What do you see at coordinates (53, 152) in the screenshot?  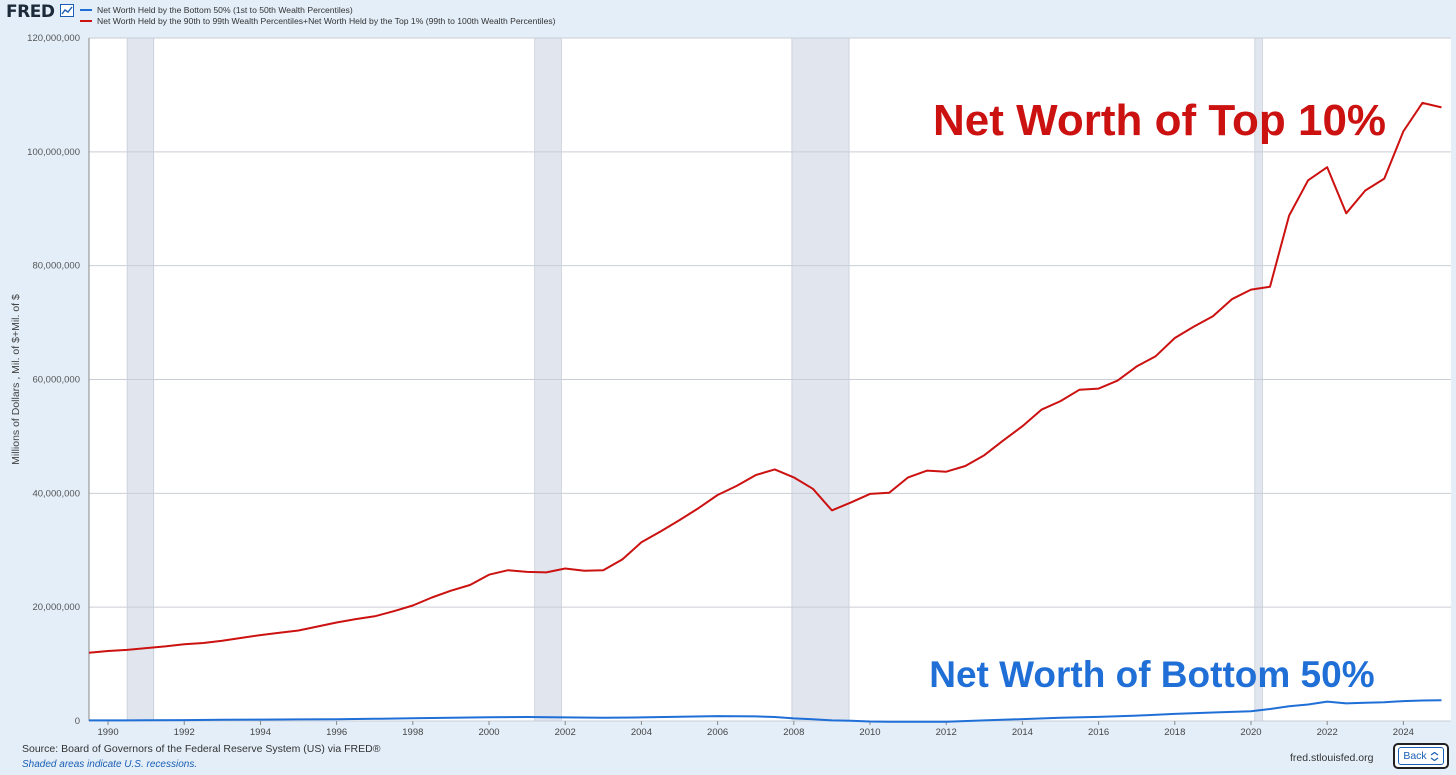 I see `y-tick-label: 100,000,000` at bounding box center [53, 152].